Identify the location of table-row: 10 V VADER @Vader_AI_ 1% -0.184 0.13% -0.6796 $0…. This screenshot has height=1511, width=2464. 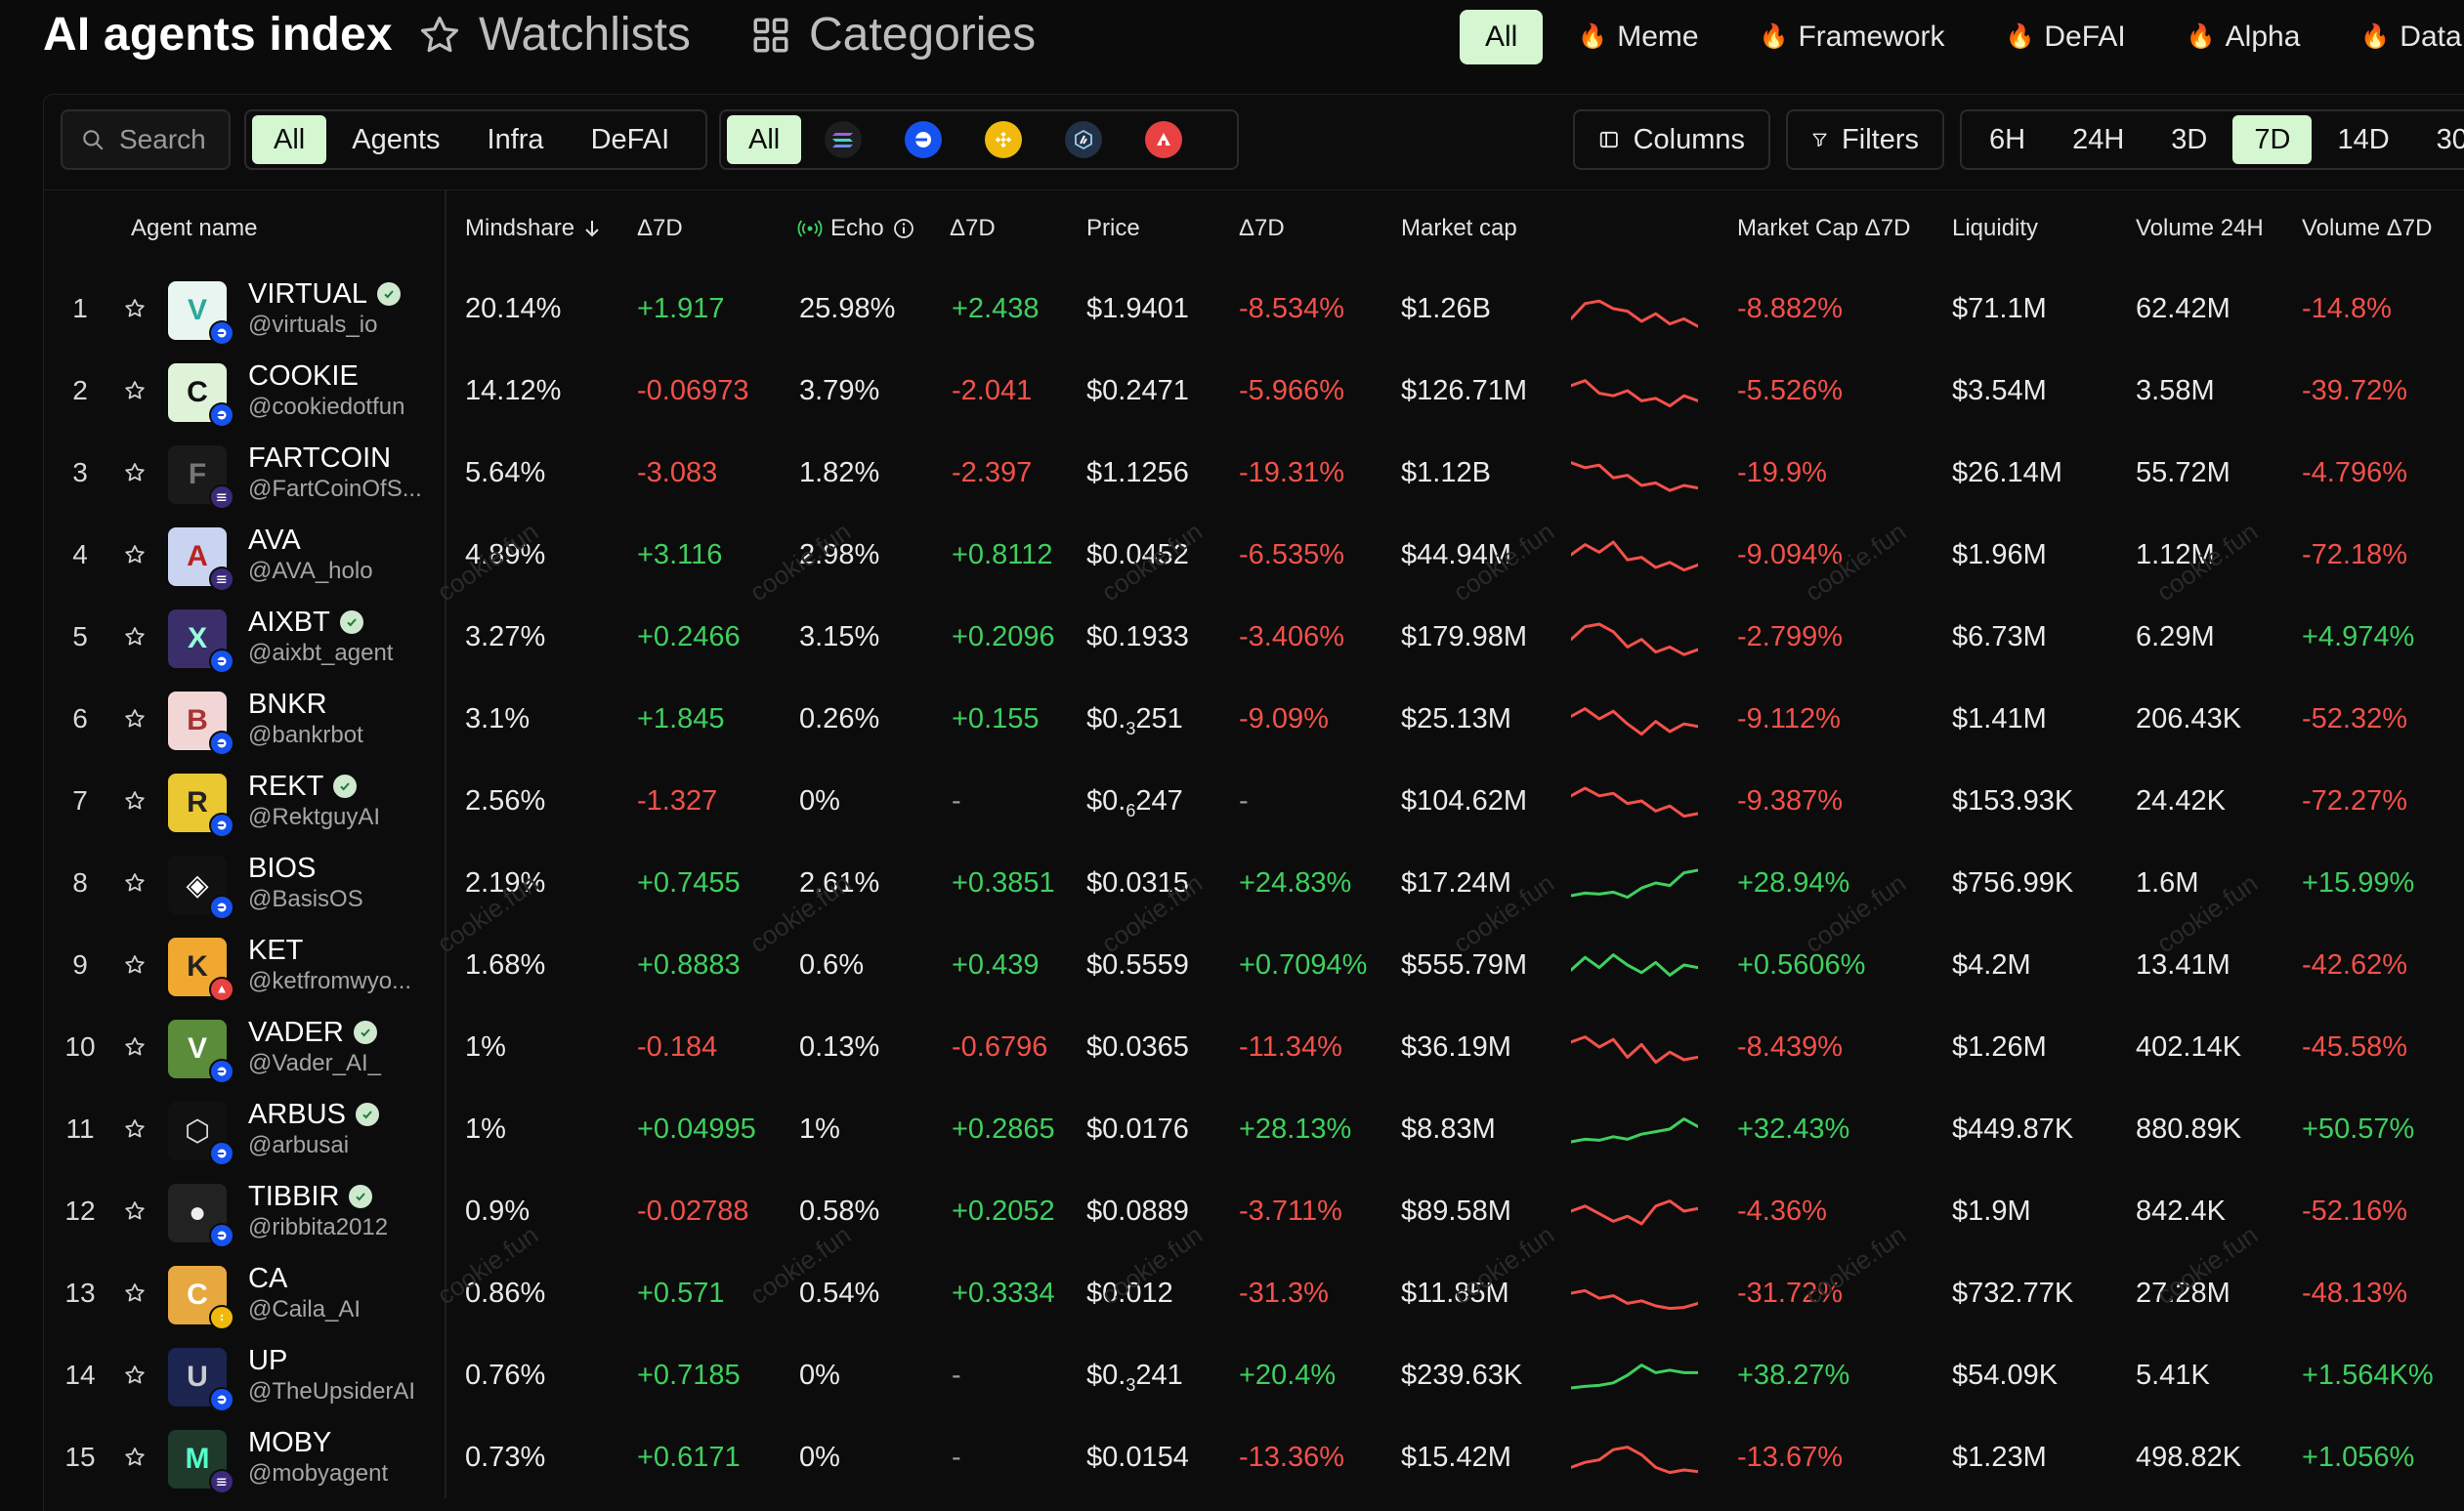
(1232, 1047).